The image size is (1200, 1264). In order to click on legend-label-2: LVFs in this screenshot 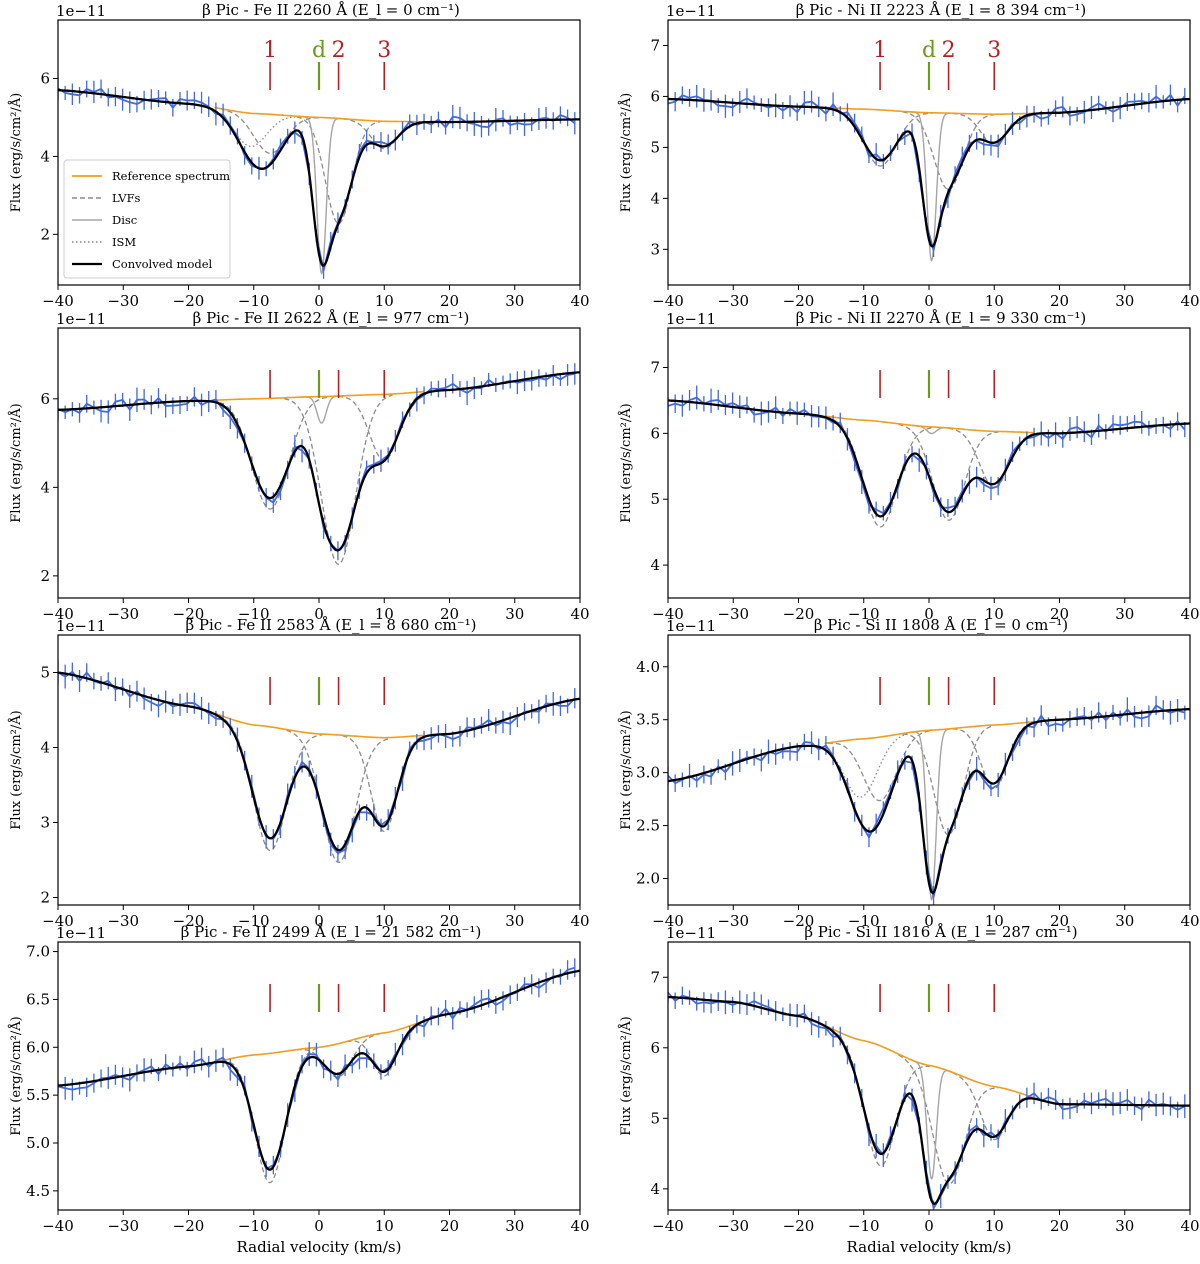, I will do `click(126, 198)`.